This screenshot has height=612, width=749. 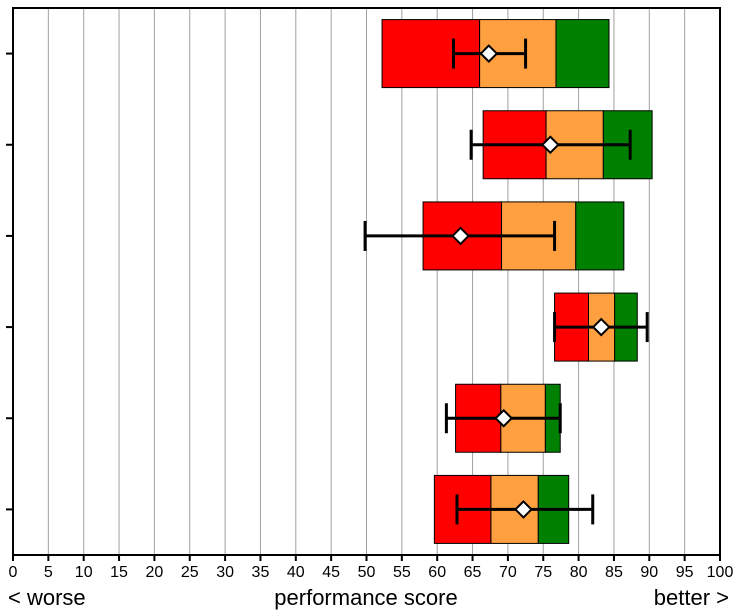 I want to click on x-axis-title: performance score, so click(x=365, y=597).